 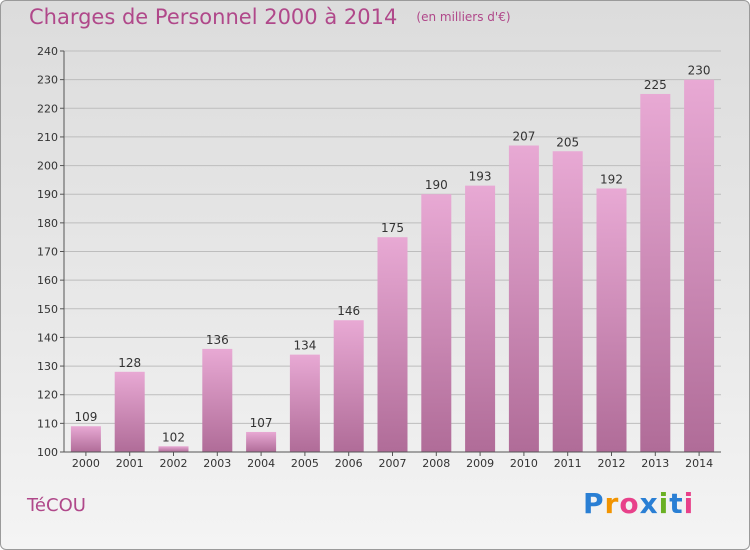 I want to click on y-tick-label: 160, so click(x=47, y=280).